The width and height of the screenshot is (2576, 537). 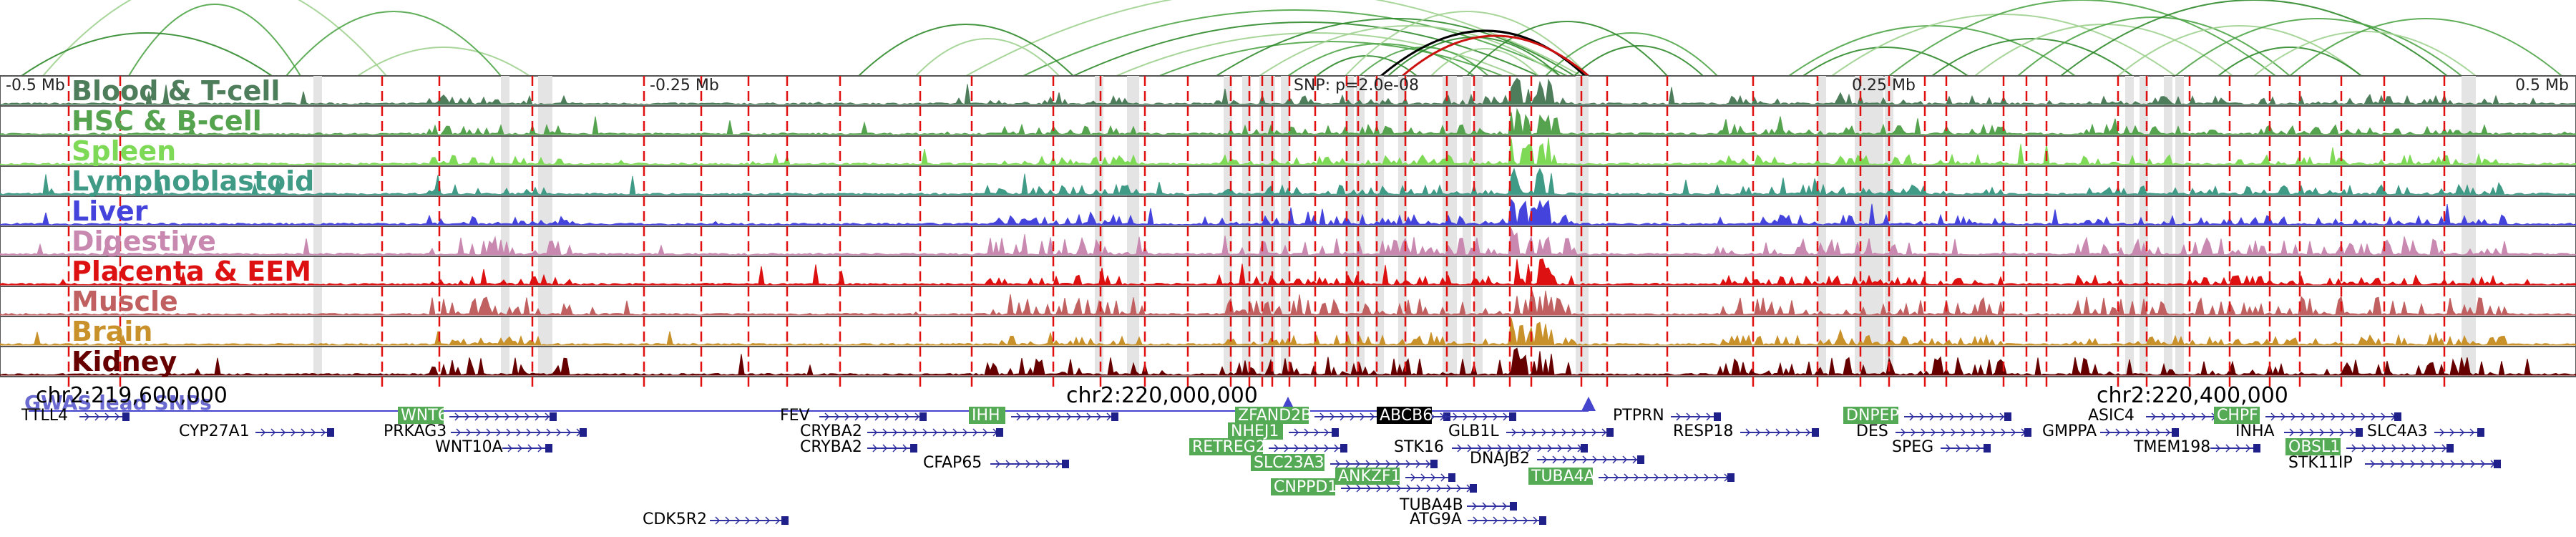 I want to click on gene-name-label: CRYBA2, so click(x=831, y=431).